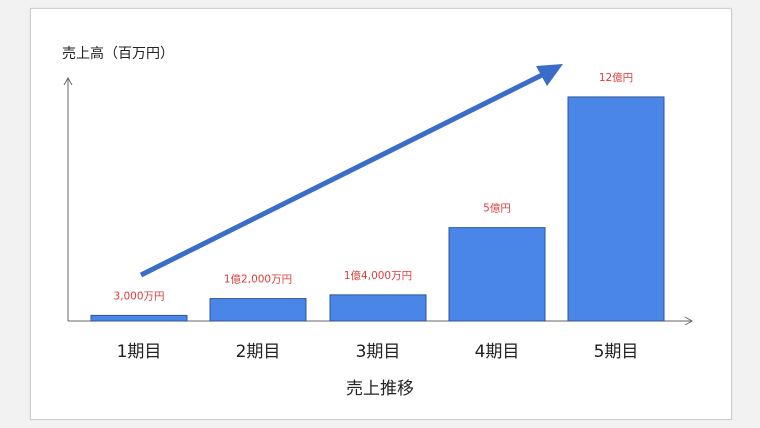 This screenshot has height=428, width=760. I want to click on data-label: 1億4,000万円, so click(378, 275).